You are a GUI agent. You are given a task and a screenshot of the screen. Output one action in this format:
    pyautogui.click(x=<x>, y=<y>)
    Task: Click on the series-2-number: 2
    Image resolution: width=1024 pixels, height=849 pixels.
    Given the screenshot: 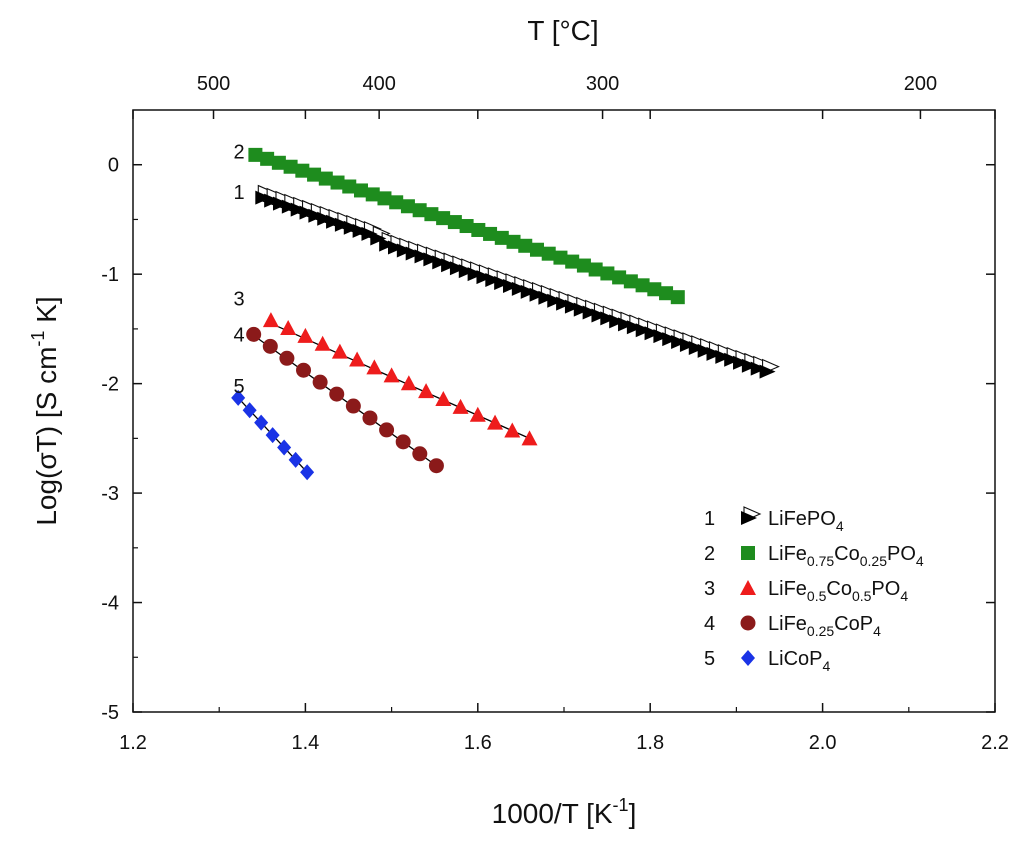 What is the action you would take?
    pyautogui.click(x=238, y=153)
    